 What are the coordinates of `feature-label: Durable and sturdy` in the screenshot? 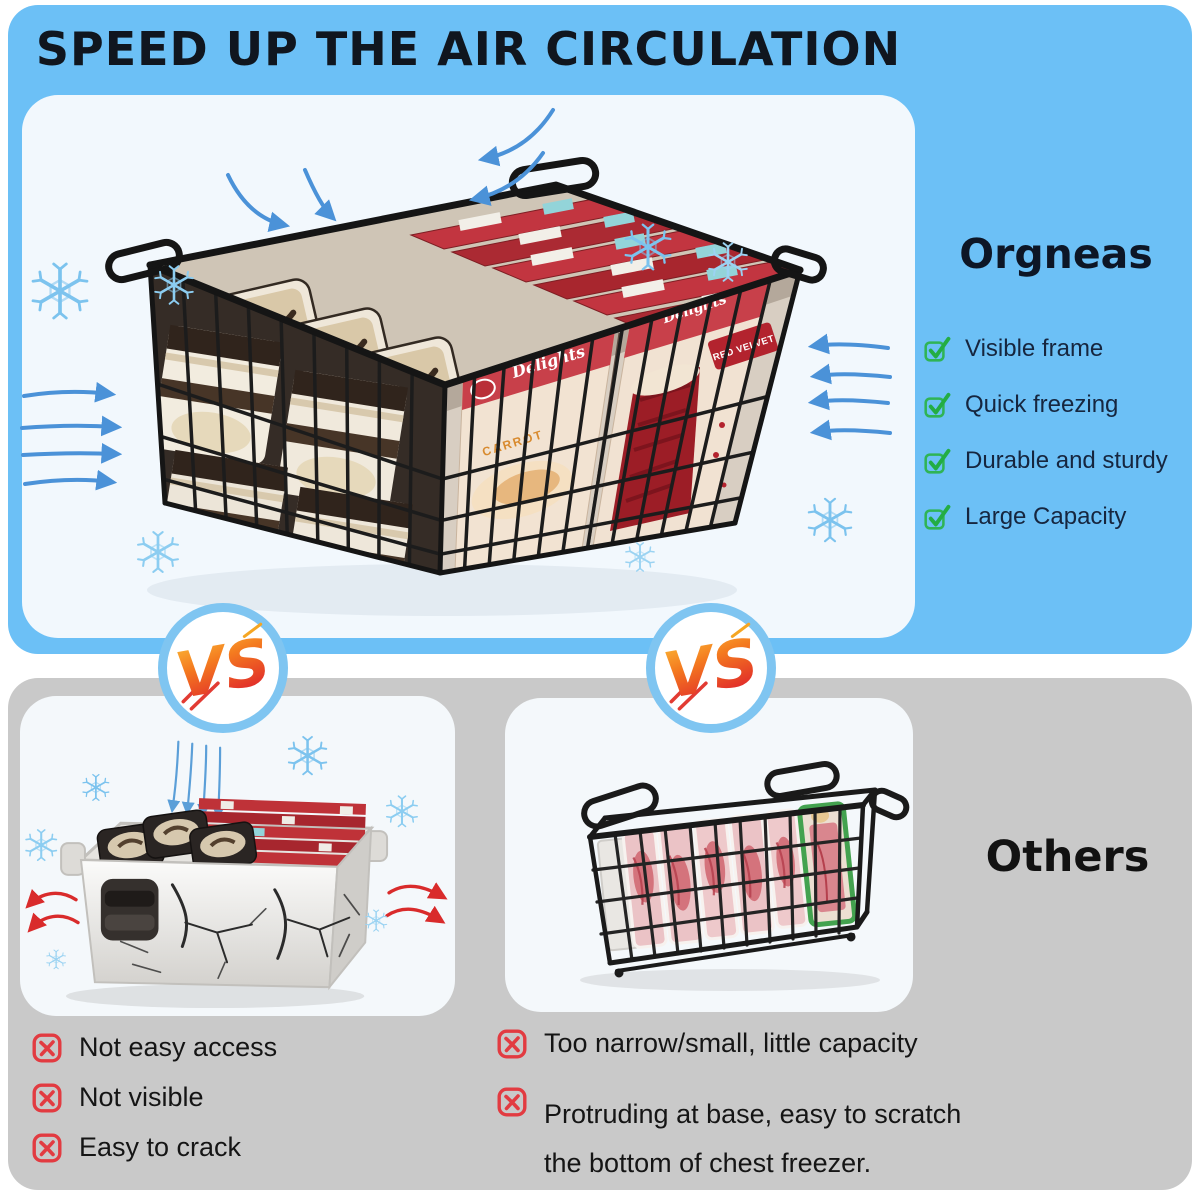 It's located at (1066, 460).